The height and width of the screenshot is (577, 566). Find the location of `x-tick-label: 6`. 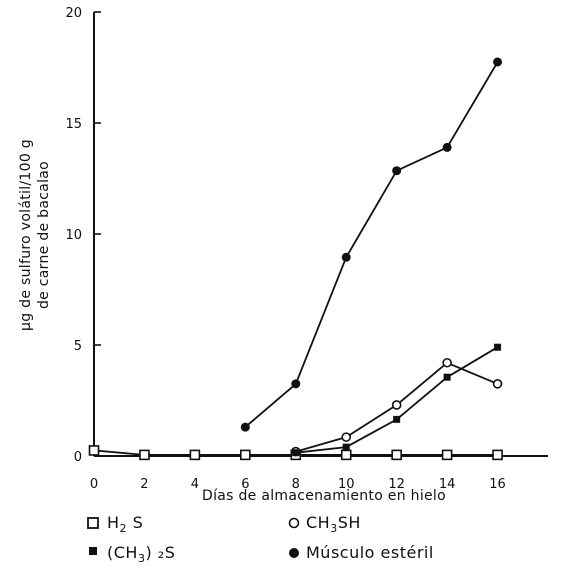

x-tick-label: 6 is located at coordinates (245, 484).